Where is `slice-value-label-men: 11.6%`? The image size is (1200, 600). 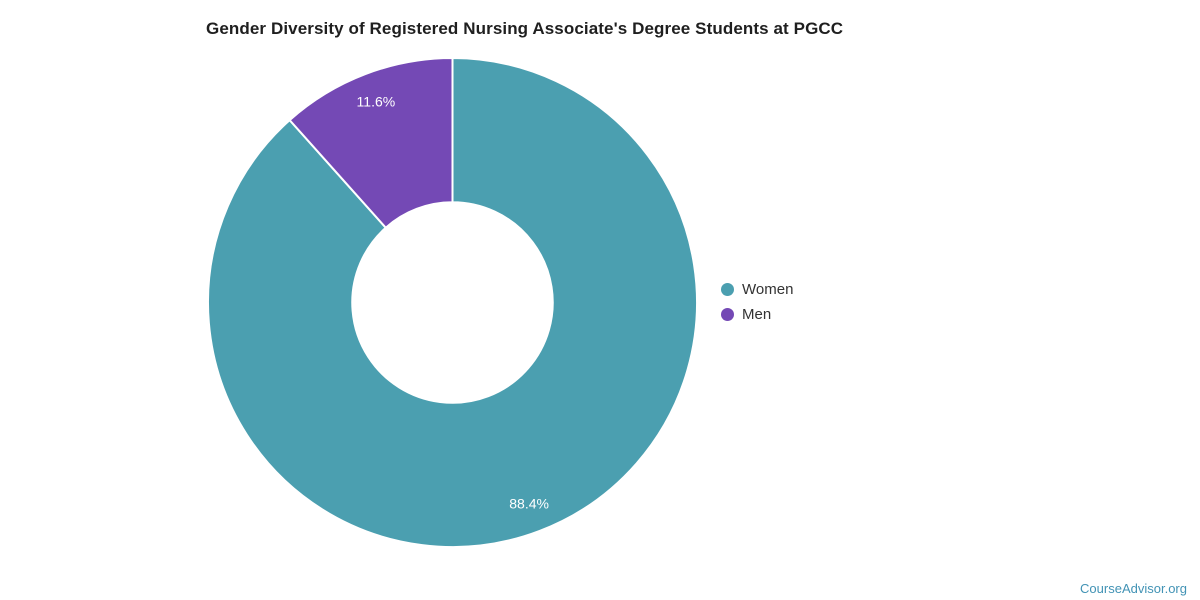
slice-value-label-men: 11.6% is located at coordinates (376, 102).